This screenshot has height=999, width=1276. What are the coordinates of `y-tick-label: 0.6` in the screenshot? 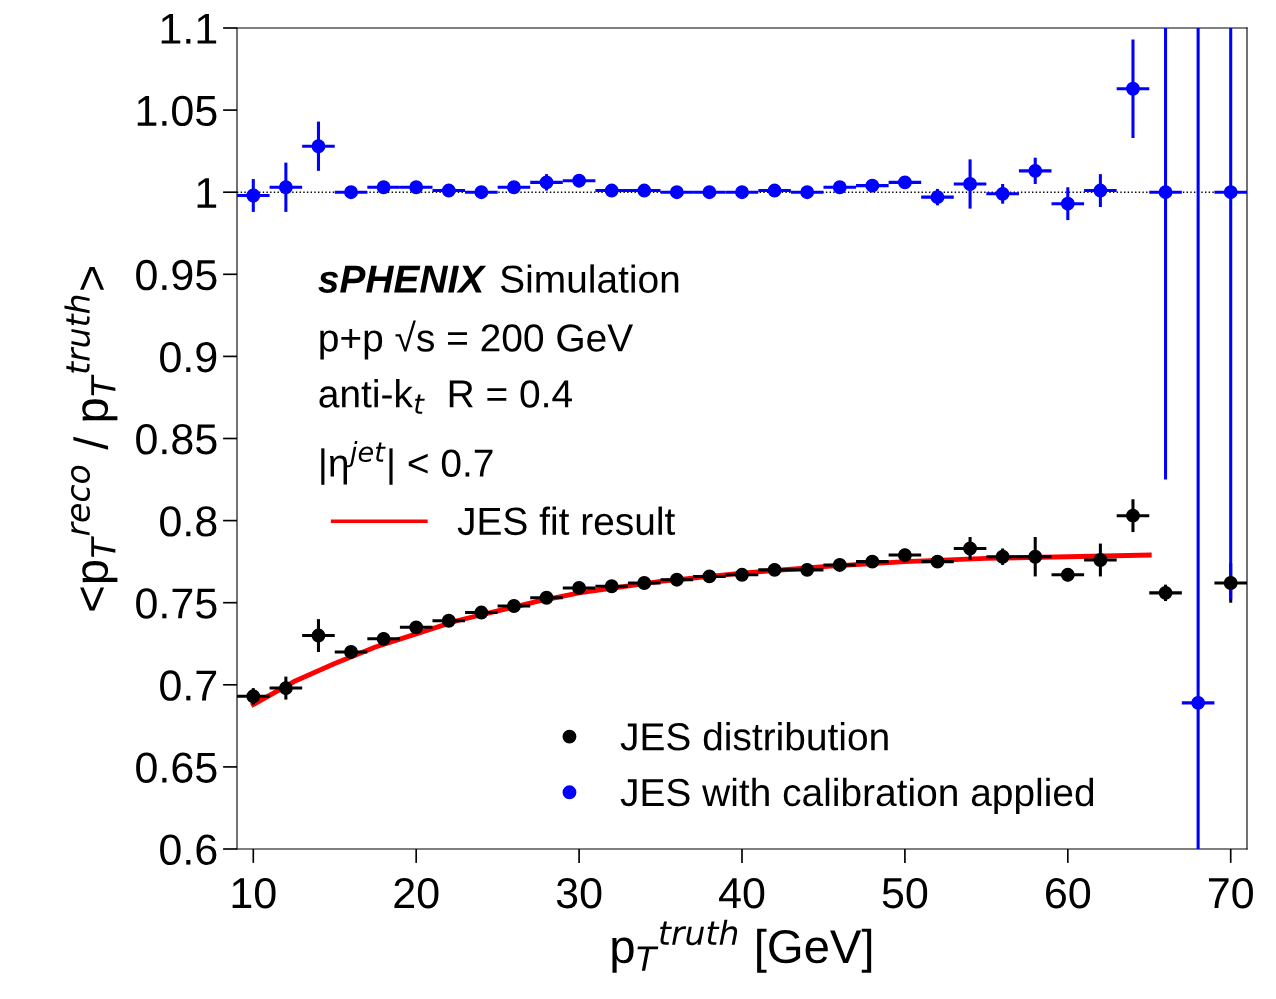 It's located at (188, 850).